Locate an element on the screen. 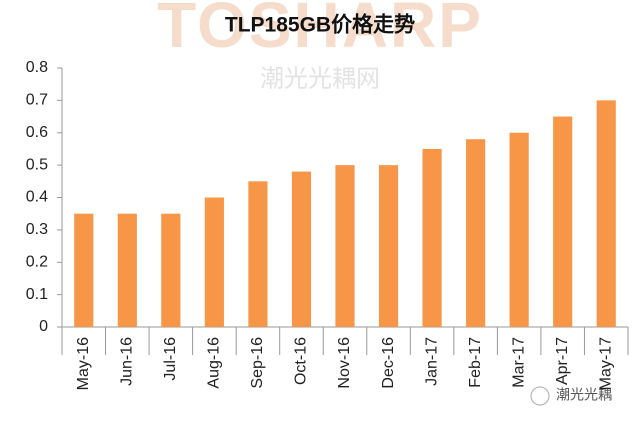 This screenshot has width=640, height=423. x-tick-label: Jun-16 is located at coordinates (127, 361).